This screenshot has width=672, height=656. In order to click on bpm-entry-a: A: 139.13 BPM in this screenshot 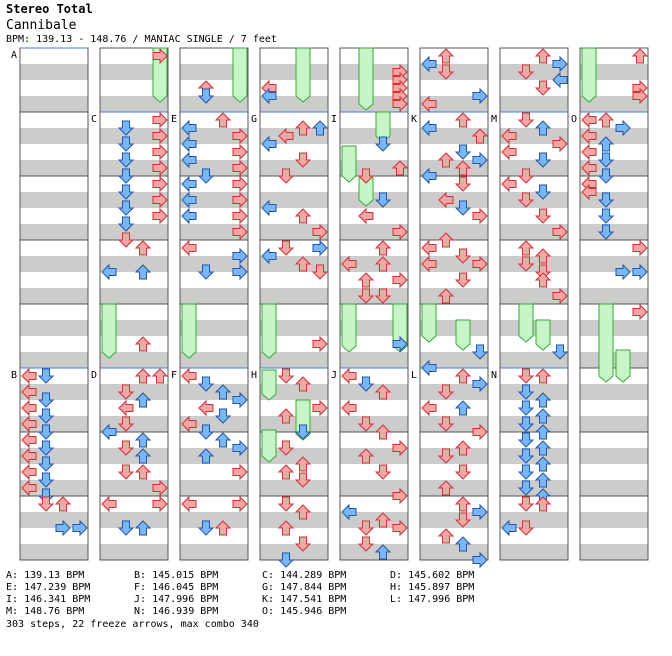, I will do `click(45, 575)`.